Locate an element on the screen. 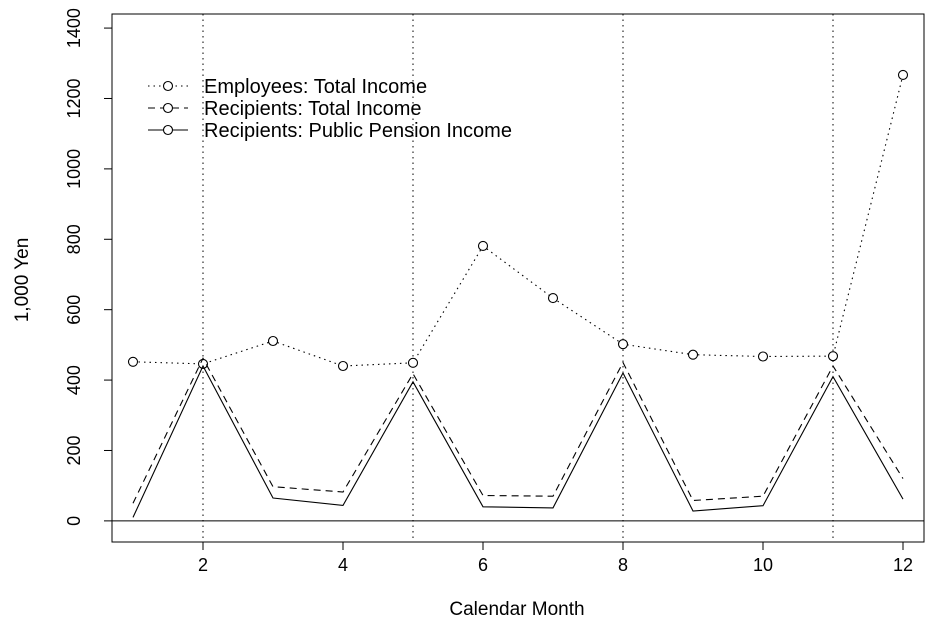 The height and width of the screenshot is (628, 932). x-tick-label: 2 is located at coordinates (203, 565).